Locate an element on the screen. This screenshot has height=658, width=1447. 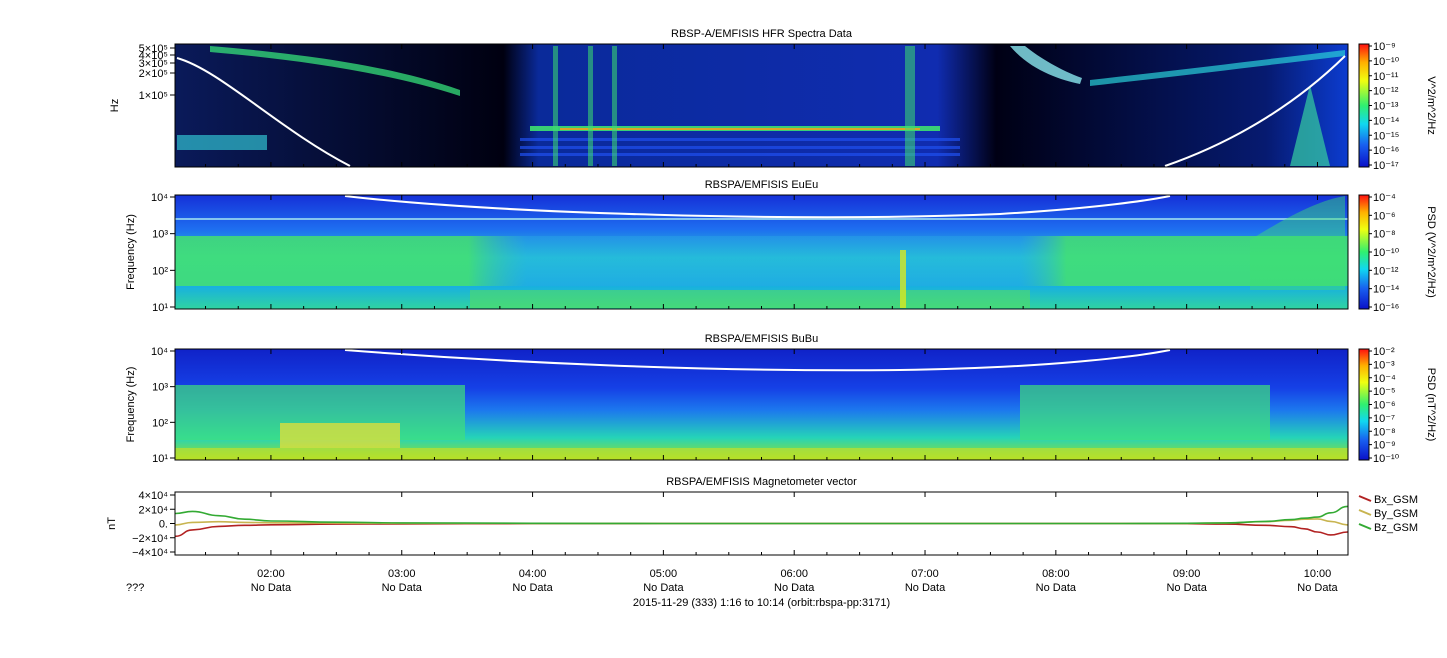
panel-3-colorbar-label: PSD (nT^2/Hz) is located at coordinates (1431, 405).